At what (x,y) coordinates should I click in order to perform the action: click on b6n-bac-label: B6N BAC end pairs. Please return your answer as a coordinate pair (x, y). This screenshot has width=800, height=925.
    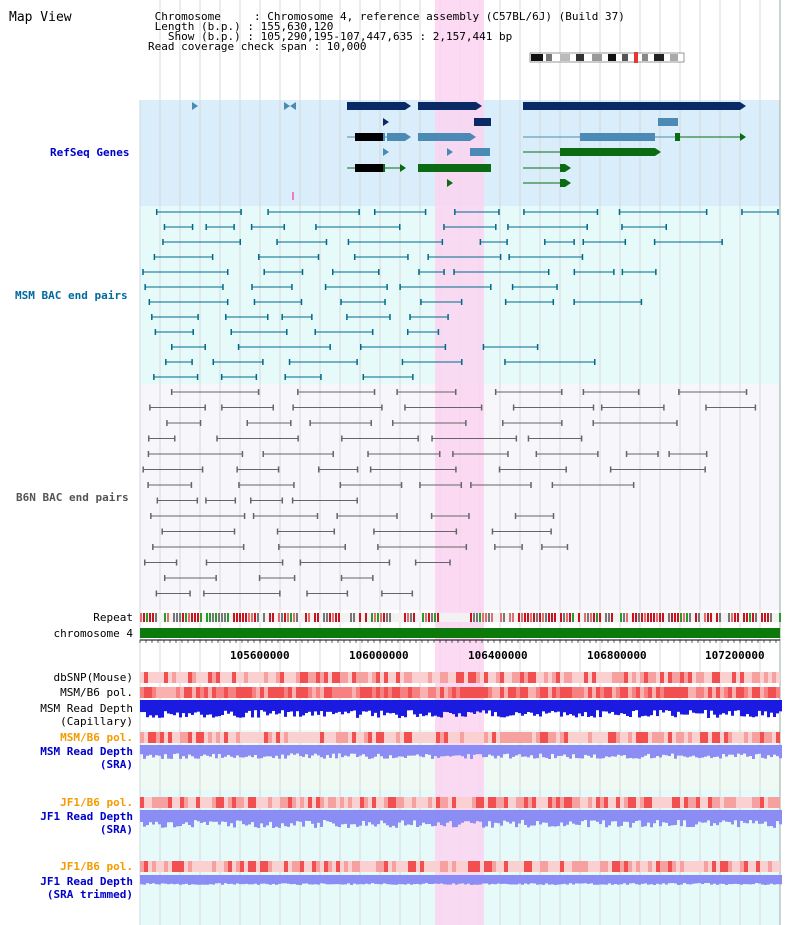
    Looking at the image, I should click on (72, 497).